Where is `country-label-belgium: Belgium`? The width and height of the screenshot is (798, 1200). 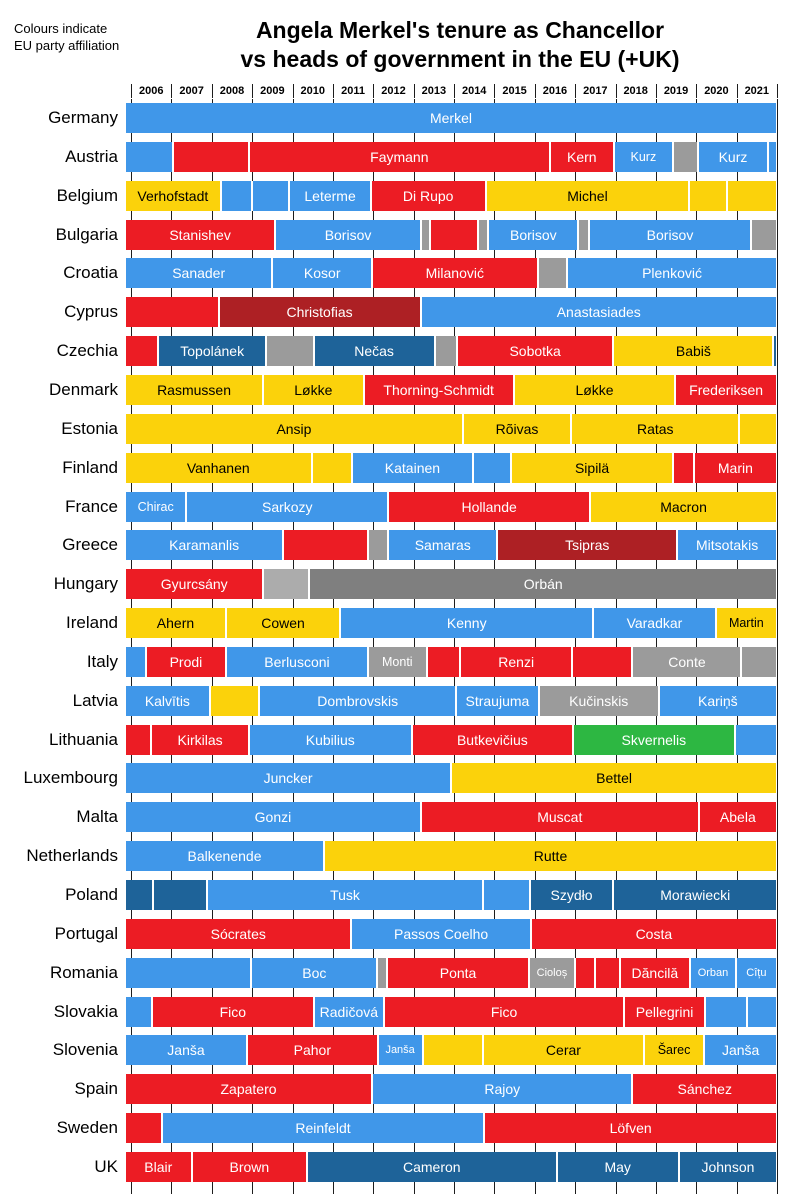
country-label-belgium: Belgium is located at coordinates (87, 195).